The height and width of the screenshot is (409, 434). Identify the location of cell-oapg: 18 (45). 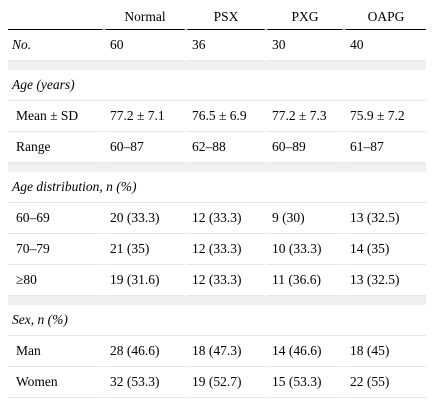
(385, 351).